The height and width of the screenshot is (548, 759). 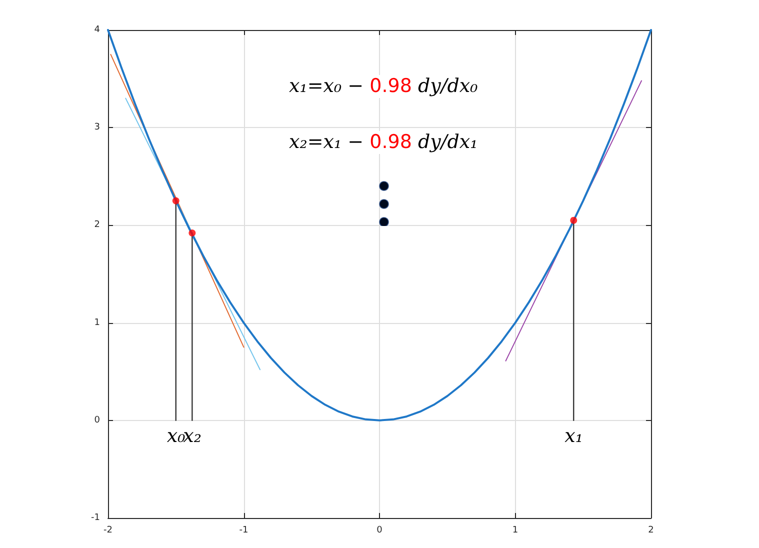 What do you see at coordinates (97, 30) in the screenshot?
I see `y-tick-label: 4` at bounding box center [97, 30].